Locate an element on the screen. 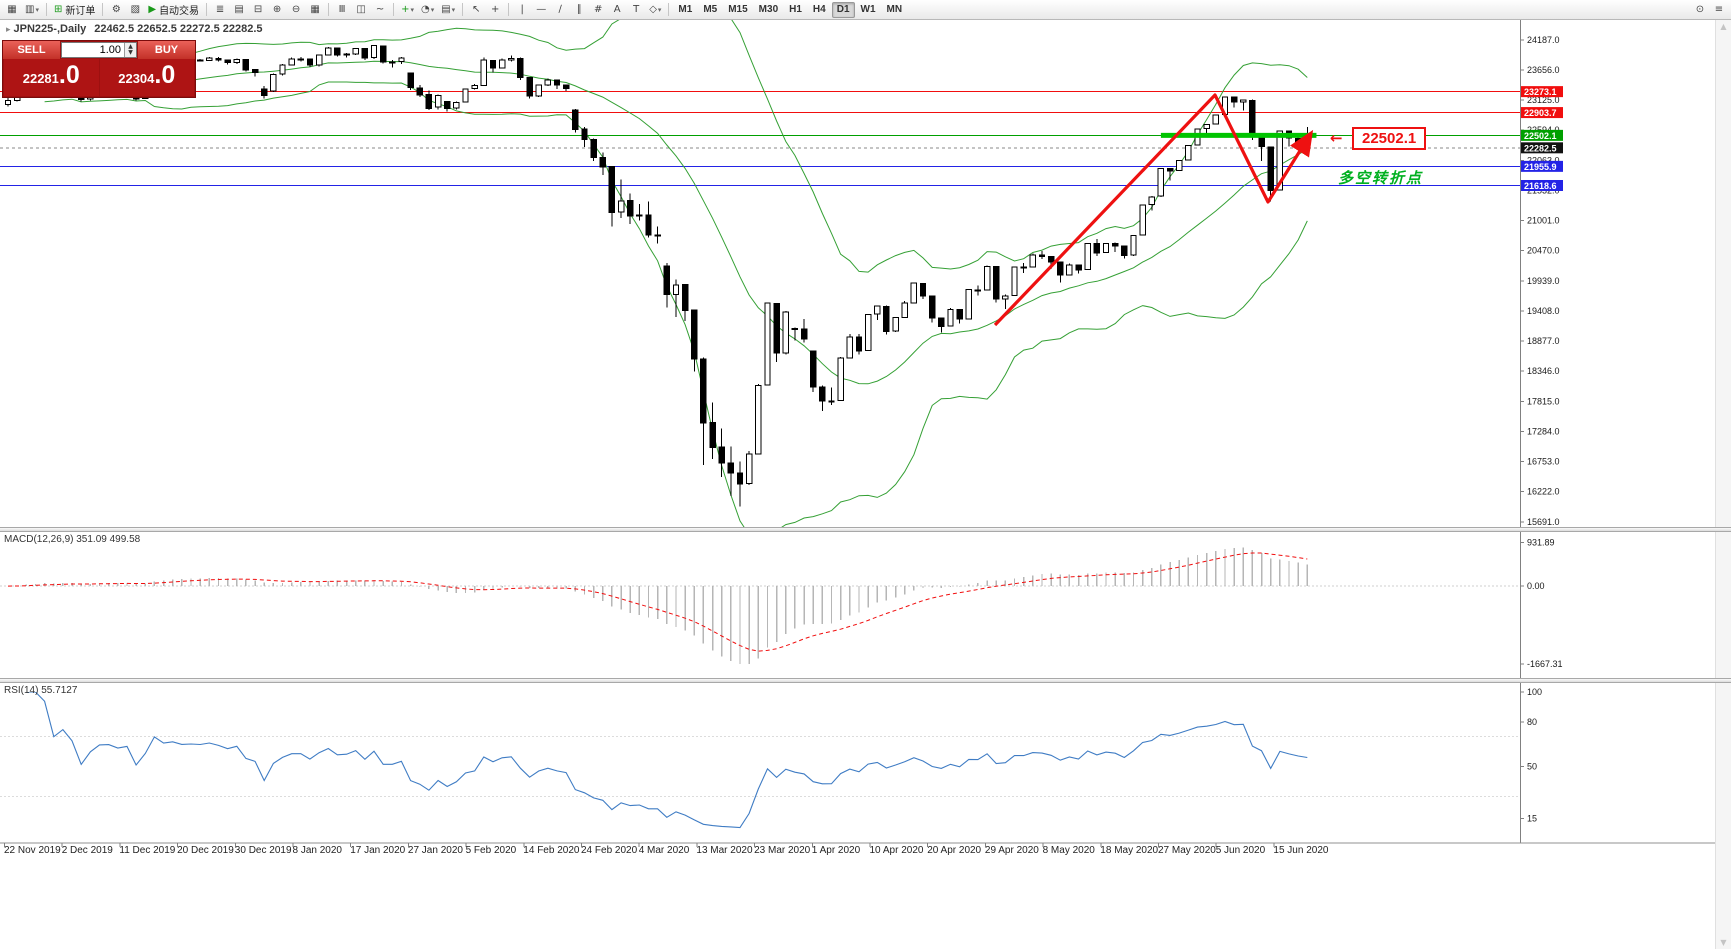  crosshair-icon: + is located at coordinates (495, 9).